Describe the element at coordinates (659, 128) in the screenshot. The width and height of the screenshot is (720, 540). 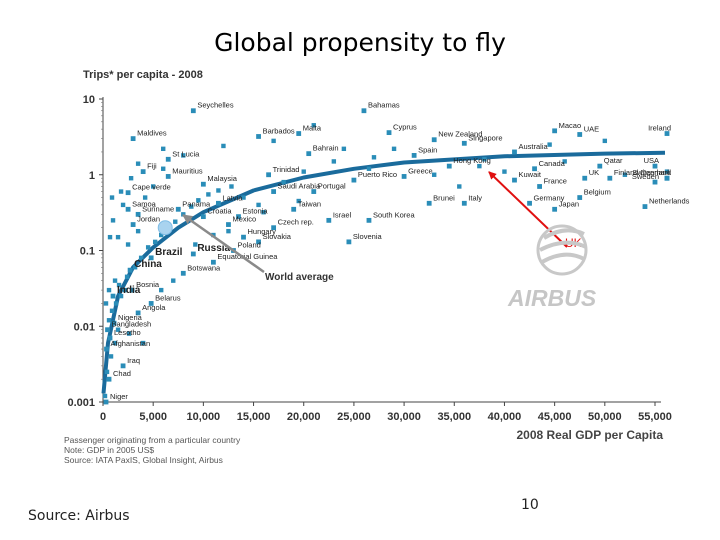
I see `data-label: Ireland` at that location.